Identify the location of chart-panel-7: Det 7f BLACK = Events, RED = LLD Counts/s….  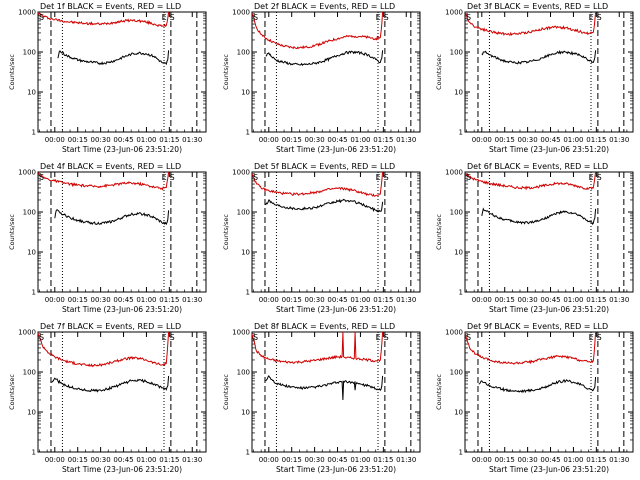
(107, 398).